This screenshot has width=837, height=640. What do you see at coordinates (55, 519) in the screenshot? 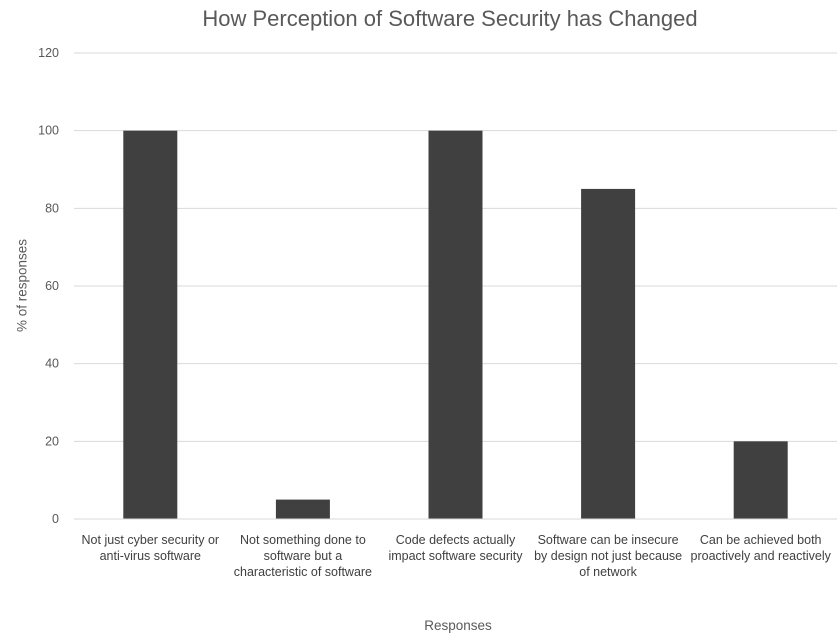
I see `y-tick-label: 0` at bounding box center [55, 519].